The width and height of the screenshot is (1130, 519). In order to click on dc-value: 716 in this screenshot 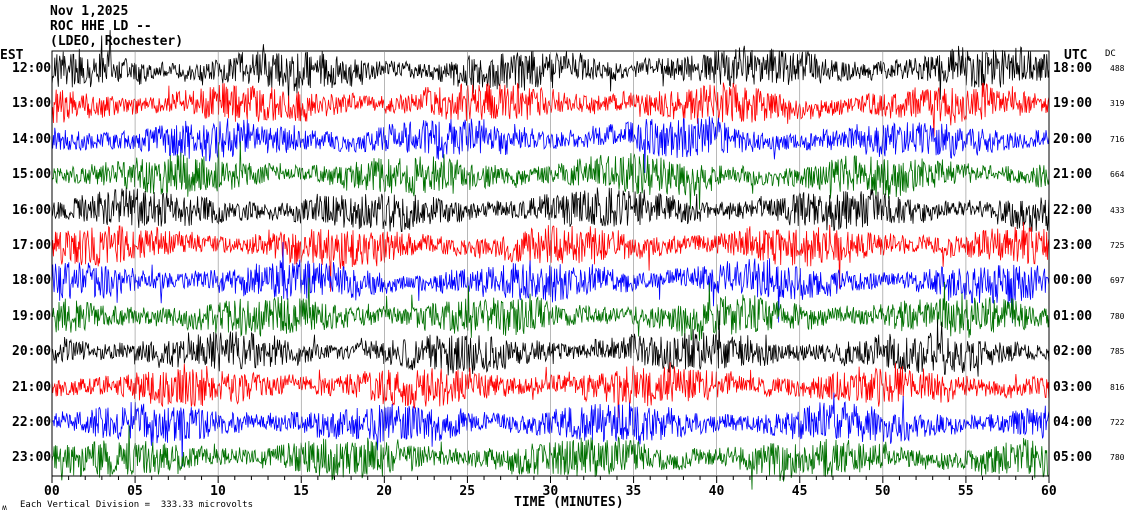, I will do `click(1117, 139)`.